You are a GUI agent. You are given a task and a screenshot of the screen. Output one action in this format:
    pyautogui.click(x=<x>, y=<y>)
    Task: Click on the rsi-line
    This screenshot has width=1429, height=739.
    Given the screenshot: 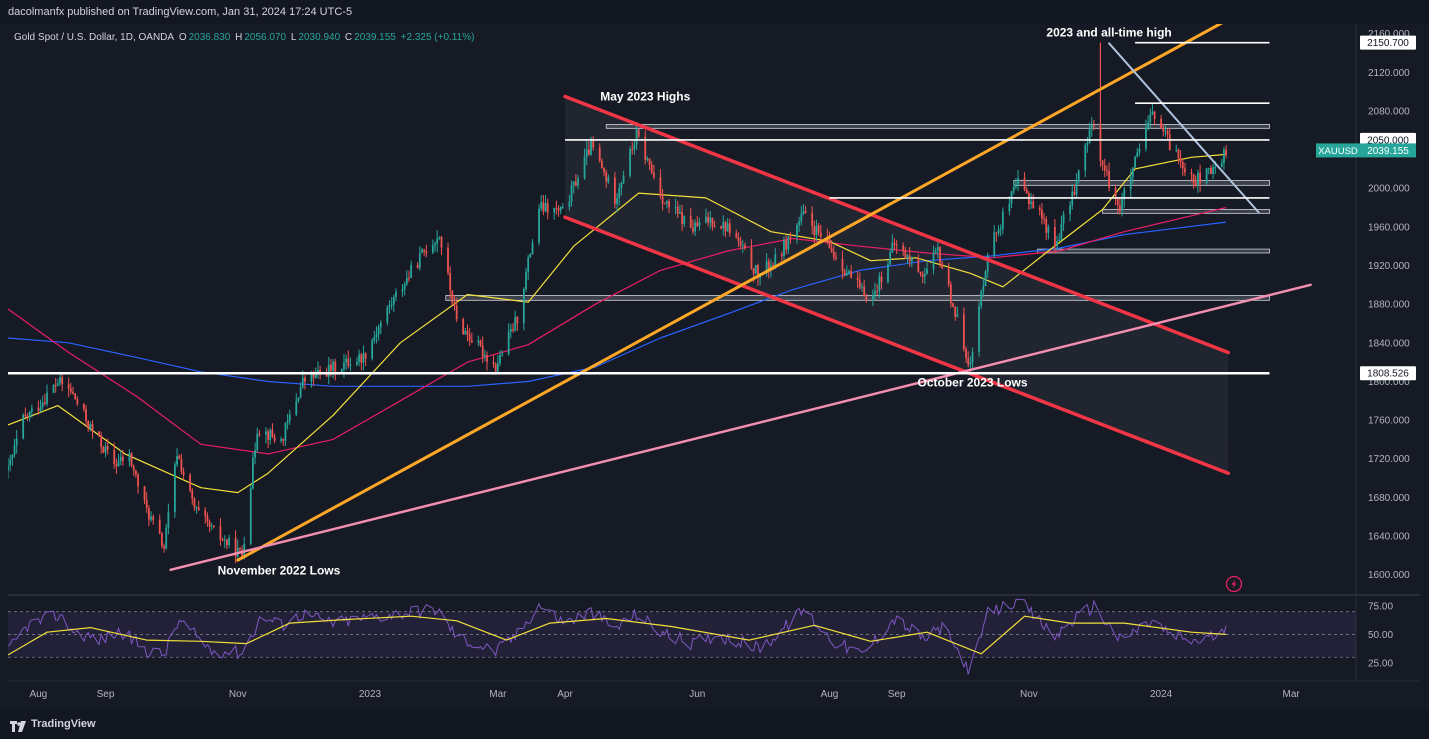 What is the action you would take?
    pyautogui.click(x=617, y=636)
    